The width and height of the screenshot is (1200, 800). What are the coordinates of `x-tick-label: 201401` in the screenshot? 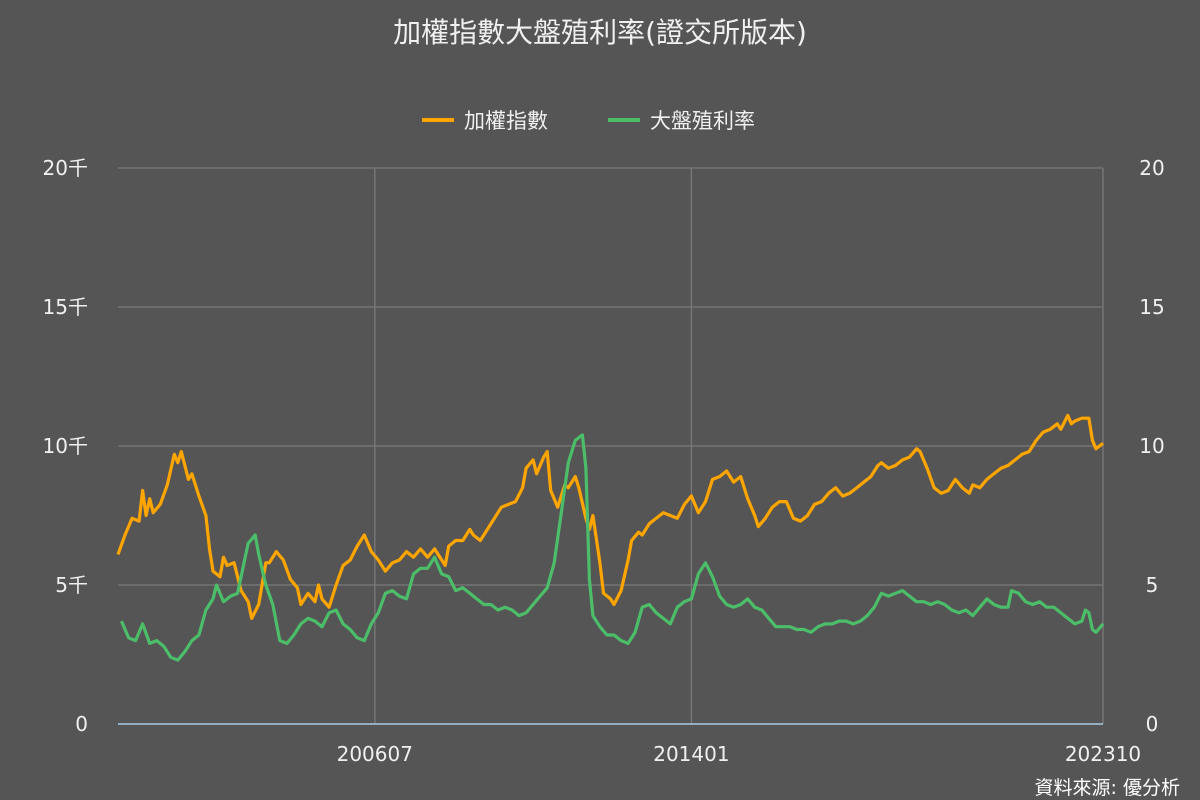 It's located at (691, 754).